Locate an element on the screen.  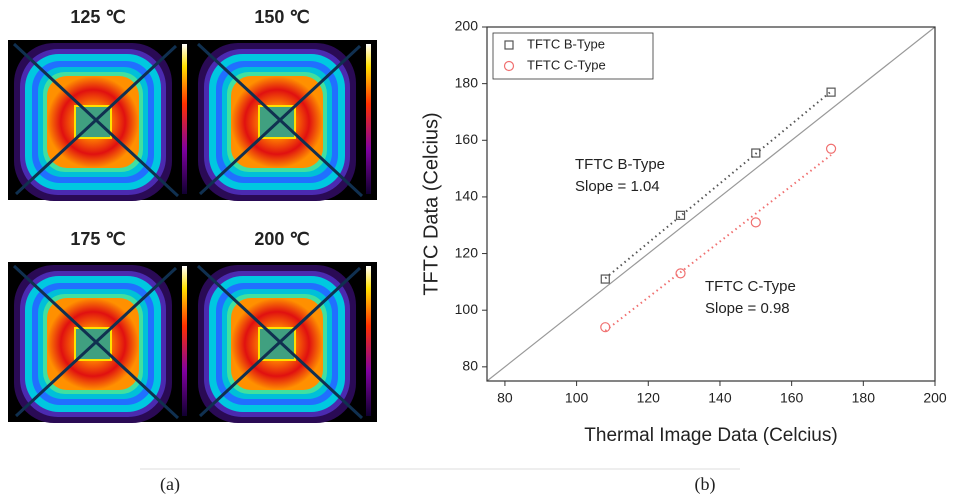
y-axis-title: TFTC Data (Celcius) is located at coordinates (431, 203).